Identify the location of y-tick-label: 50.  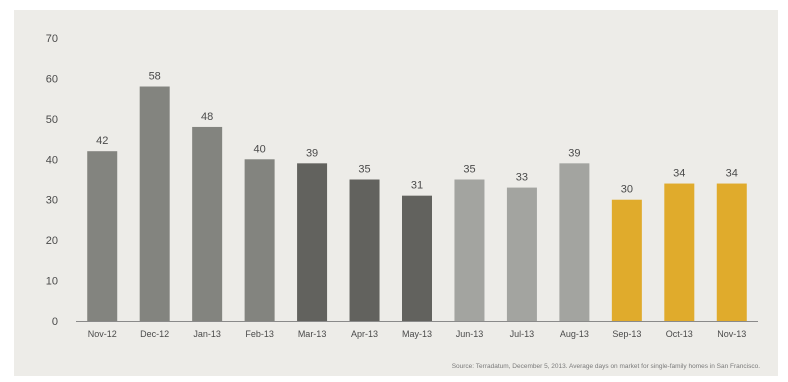
(52, 120).